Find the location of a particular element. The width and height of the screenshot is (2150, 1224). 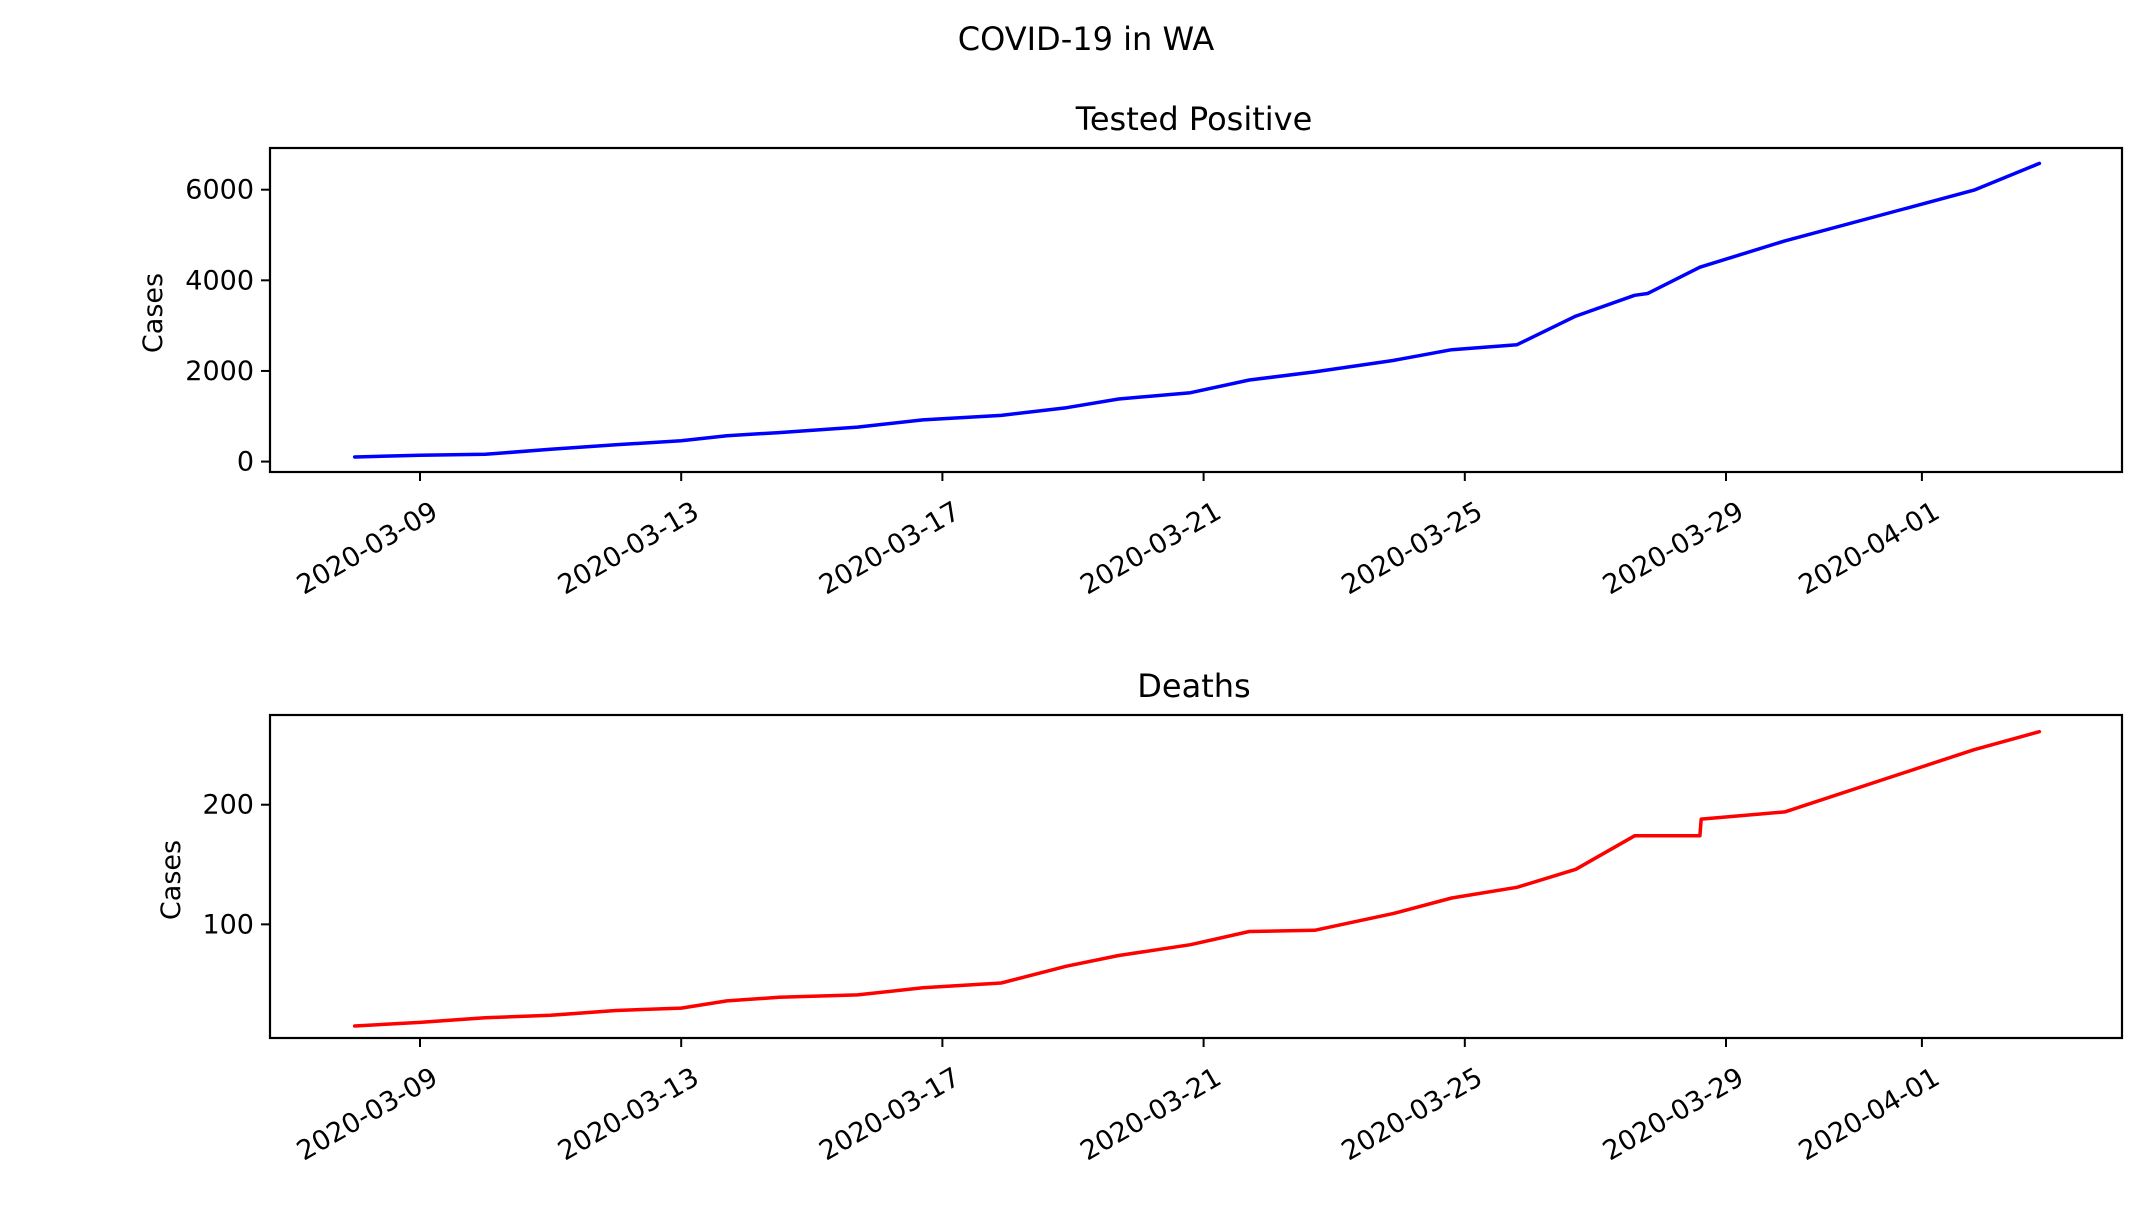

y-tick-label: 6000 is located at coordinates (219, 190).